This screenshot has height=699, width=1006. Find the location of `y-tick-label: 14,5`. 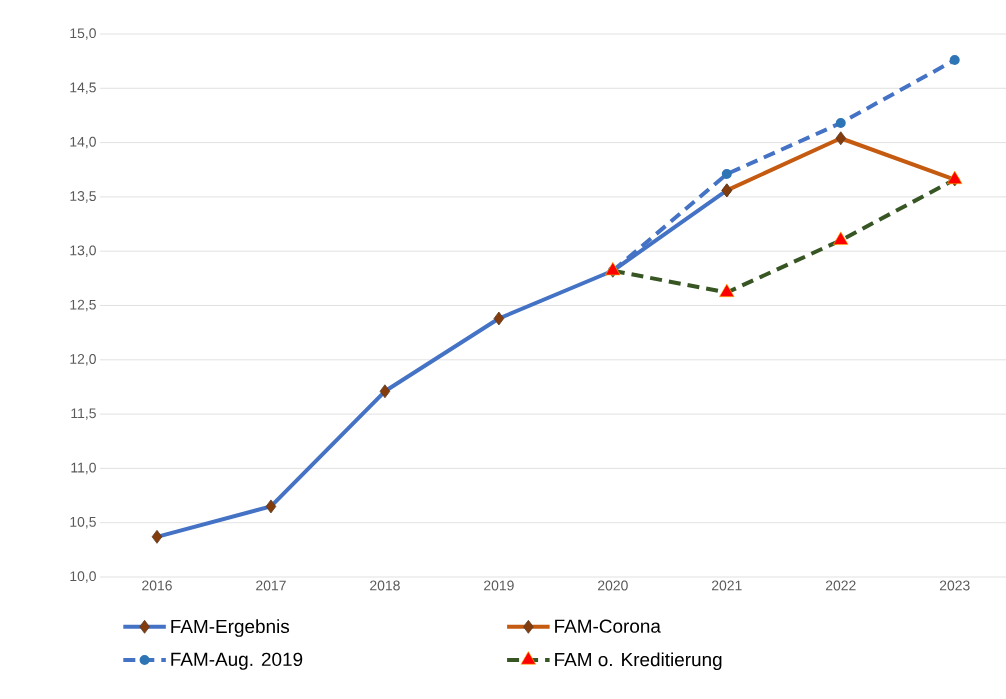

y-tick-label: 14,5 is located at coordinates (83, 88).